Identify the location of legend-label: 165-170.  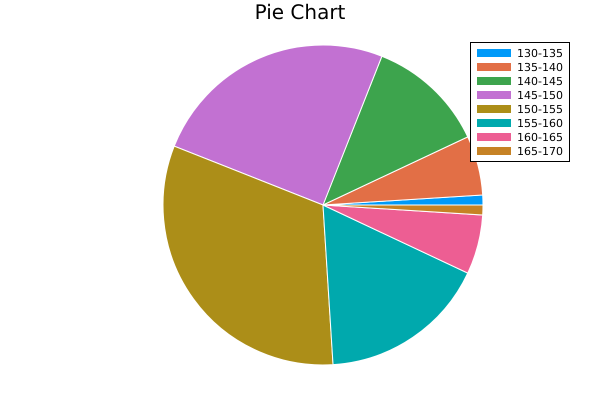
(540, 151).